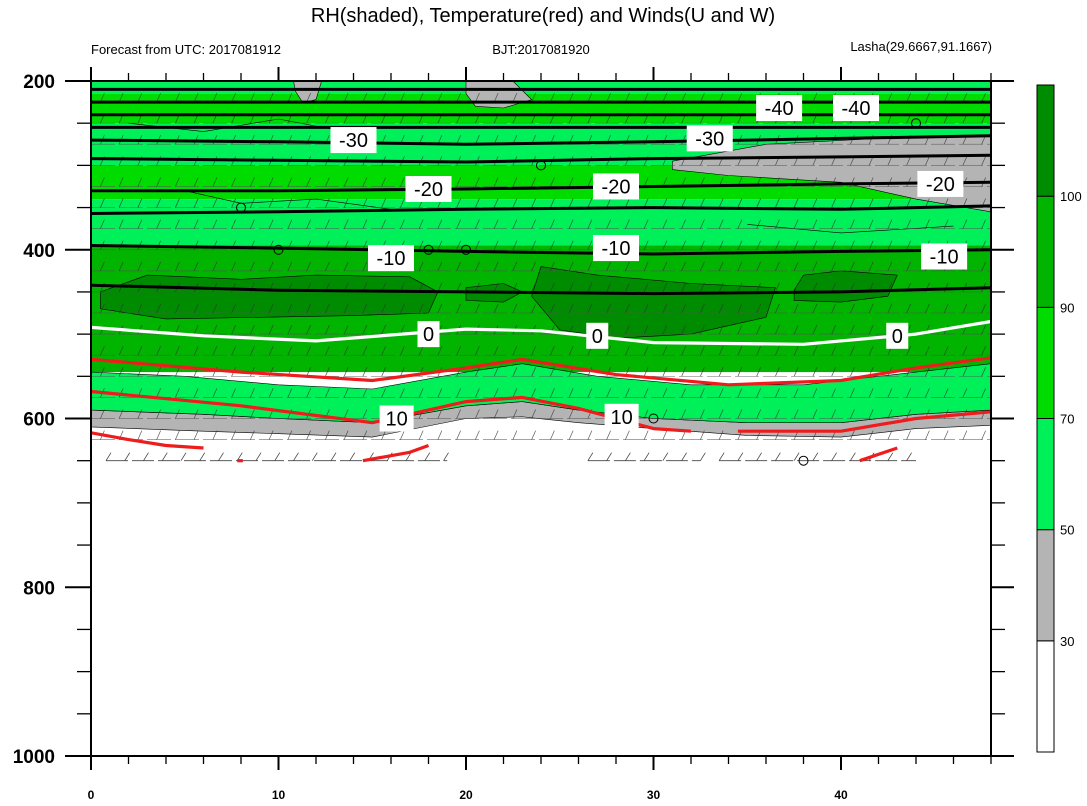 This screenshot has height=806, width=1087. Describe the element at coordinates (428, 335) in the screenshot. I see `contour-label-text: 0` at that location.